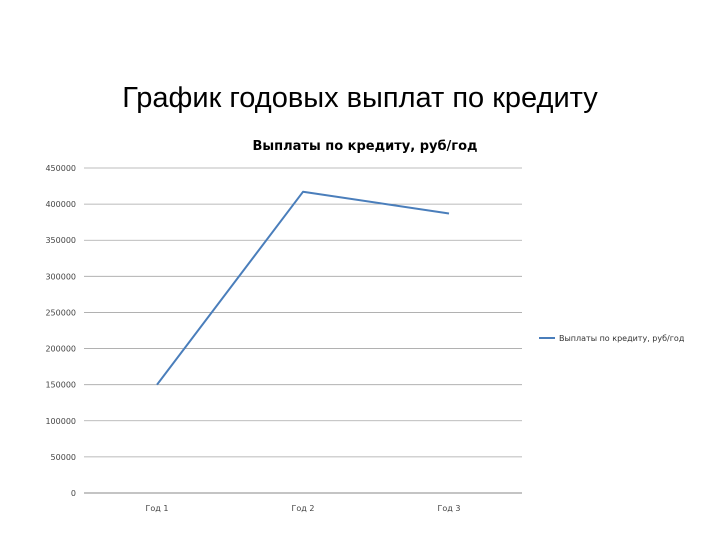 The height and width of the screenshot is (540, 720). I want to click on y-tick-label: 450000, so click(60, 168).